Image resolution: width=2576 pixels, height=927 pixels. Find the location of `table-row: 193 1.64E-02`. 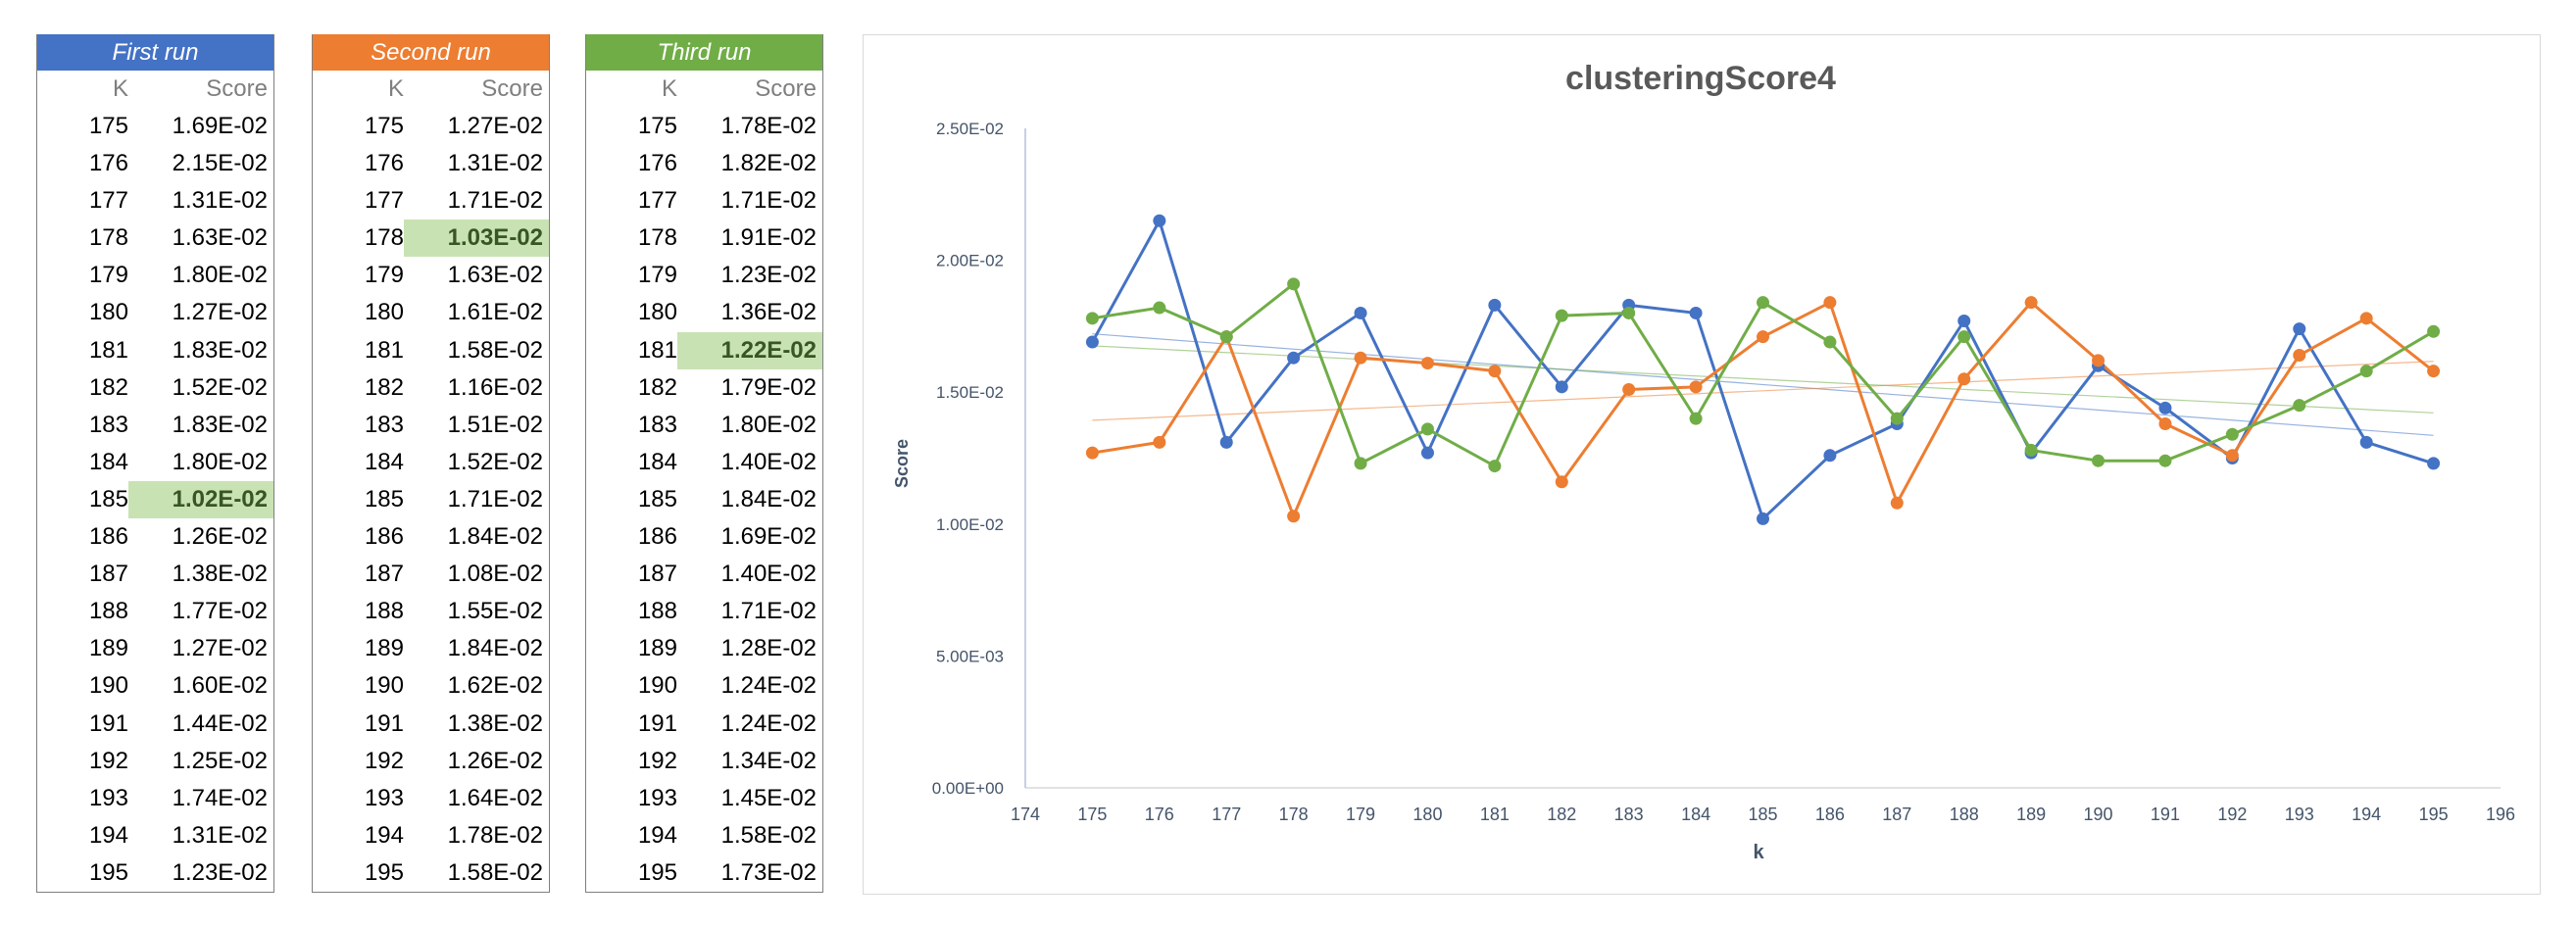

table-row: 193 1.64E-02 is located at coordinates (431, 798).